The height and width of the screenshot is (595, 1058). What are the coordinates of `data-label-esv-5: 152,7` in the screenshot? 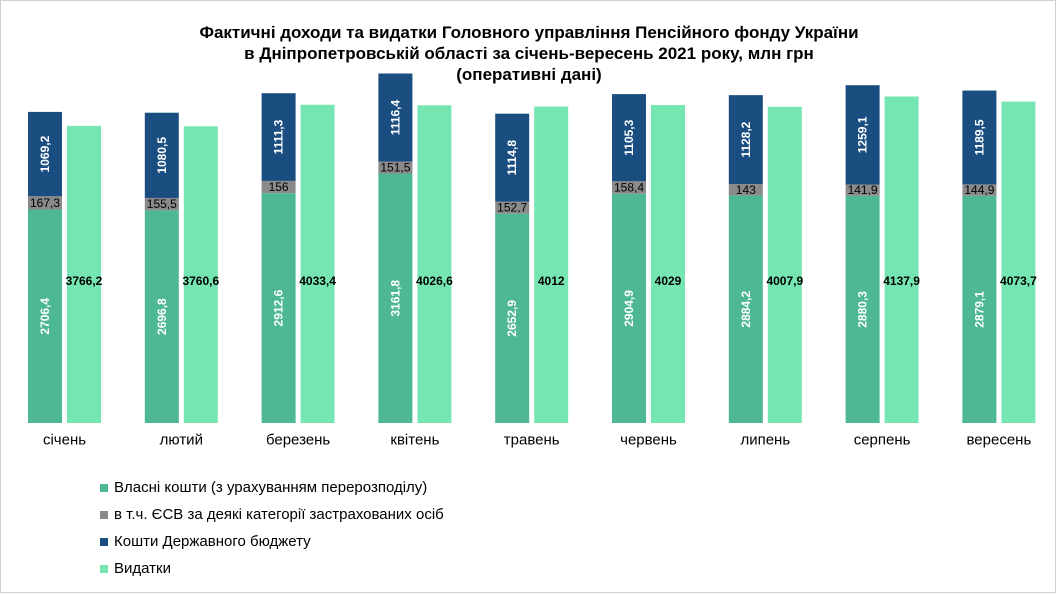 It's located at (512, 208).